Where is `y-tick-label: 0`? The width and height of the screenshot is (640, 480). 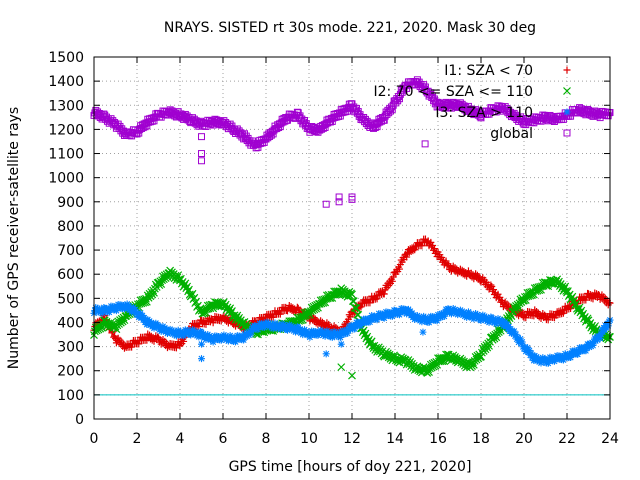 y-tick-label: 0 is located at coordinates (79, 420).